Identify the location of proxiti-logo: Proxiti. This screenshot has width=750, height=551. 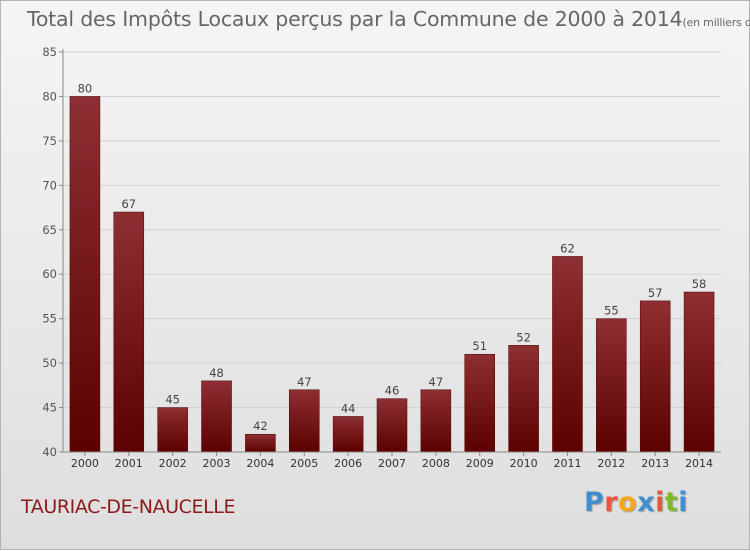
(636, 502).